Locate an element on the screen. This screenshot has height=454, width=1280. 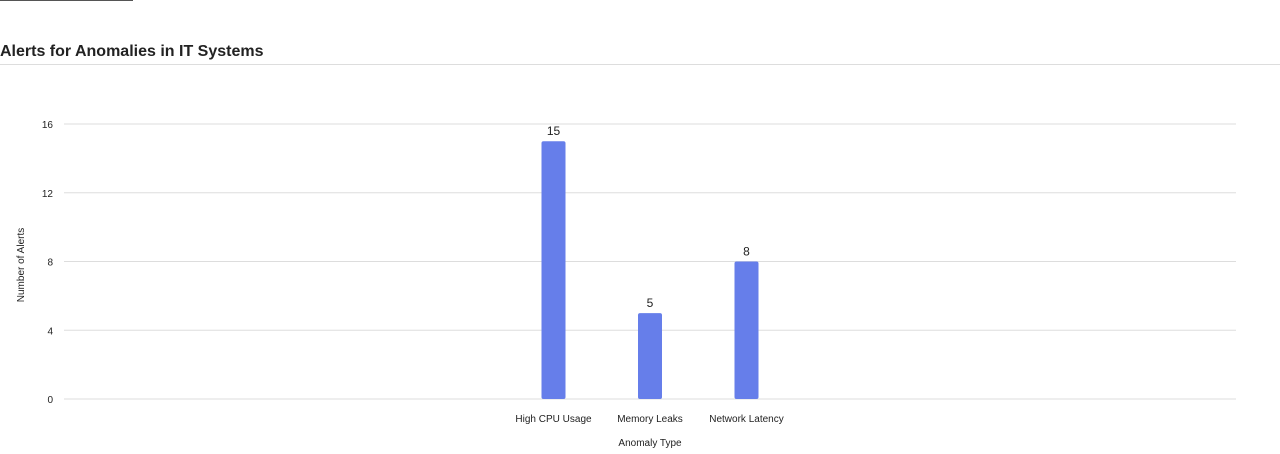
y-tick-label: 8 is located at coordinates (50, 263).